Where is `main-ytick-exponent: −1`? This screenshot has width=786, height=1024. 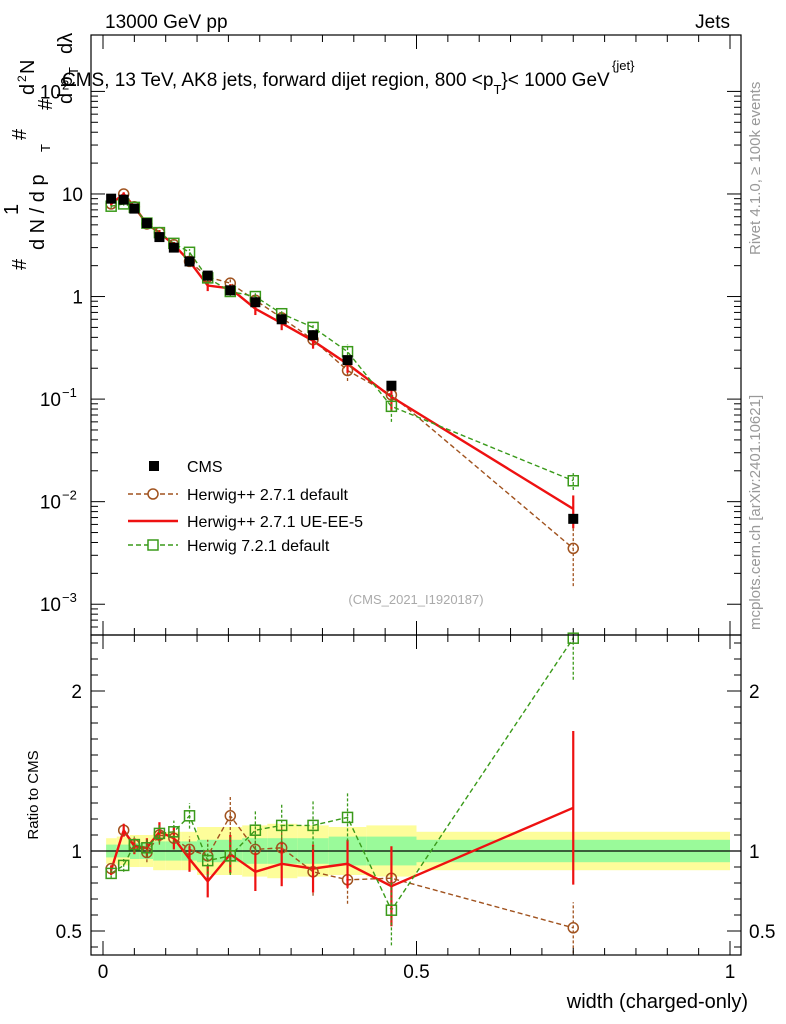
main-ytick-exponent: −1 is located at coordinates (69, 392).